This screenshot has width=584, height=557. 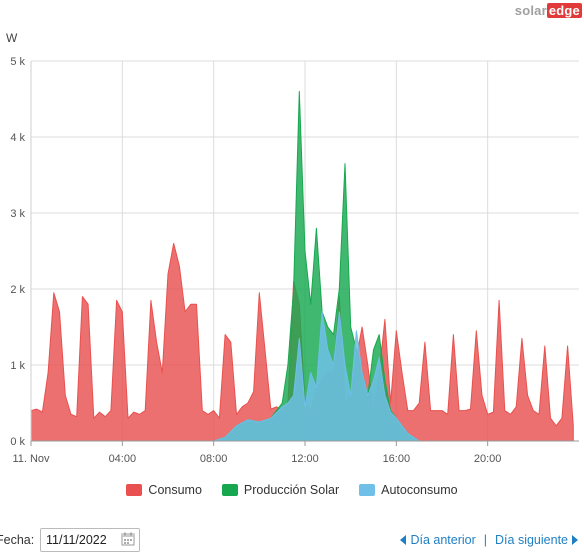 What do you see at coordinates (17, 366) in the screenshot?
I see `y-tick-label: 1 k` at bounding box center [17, 366].